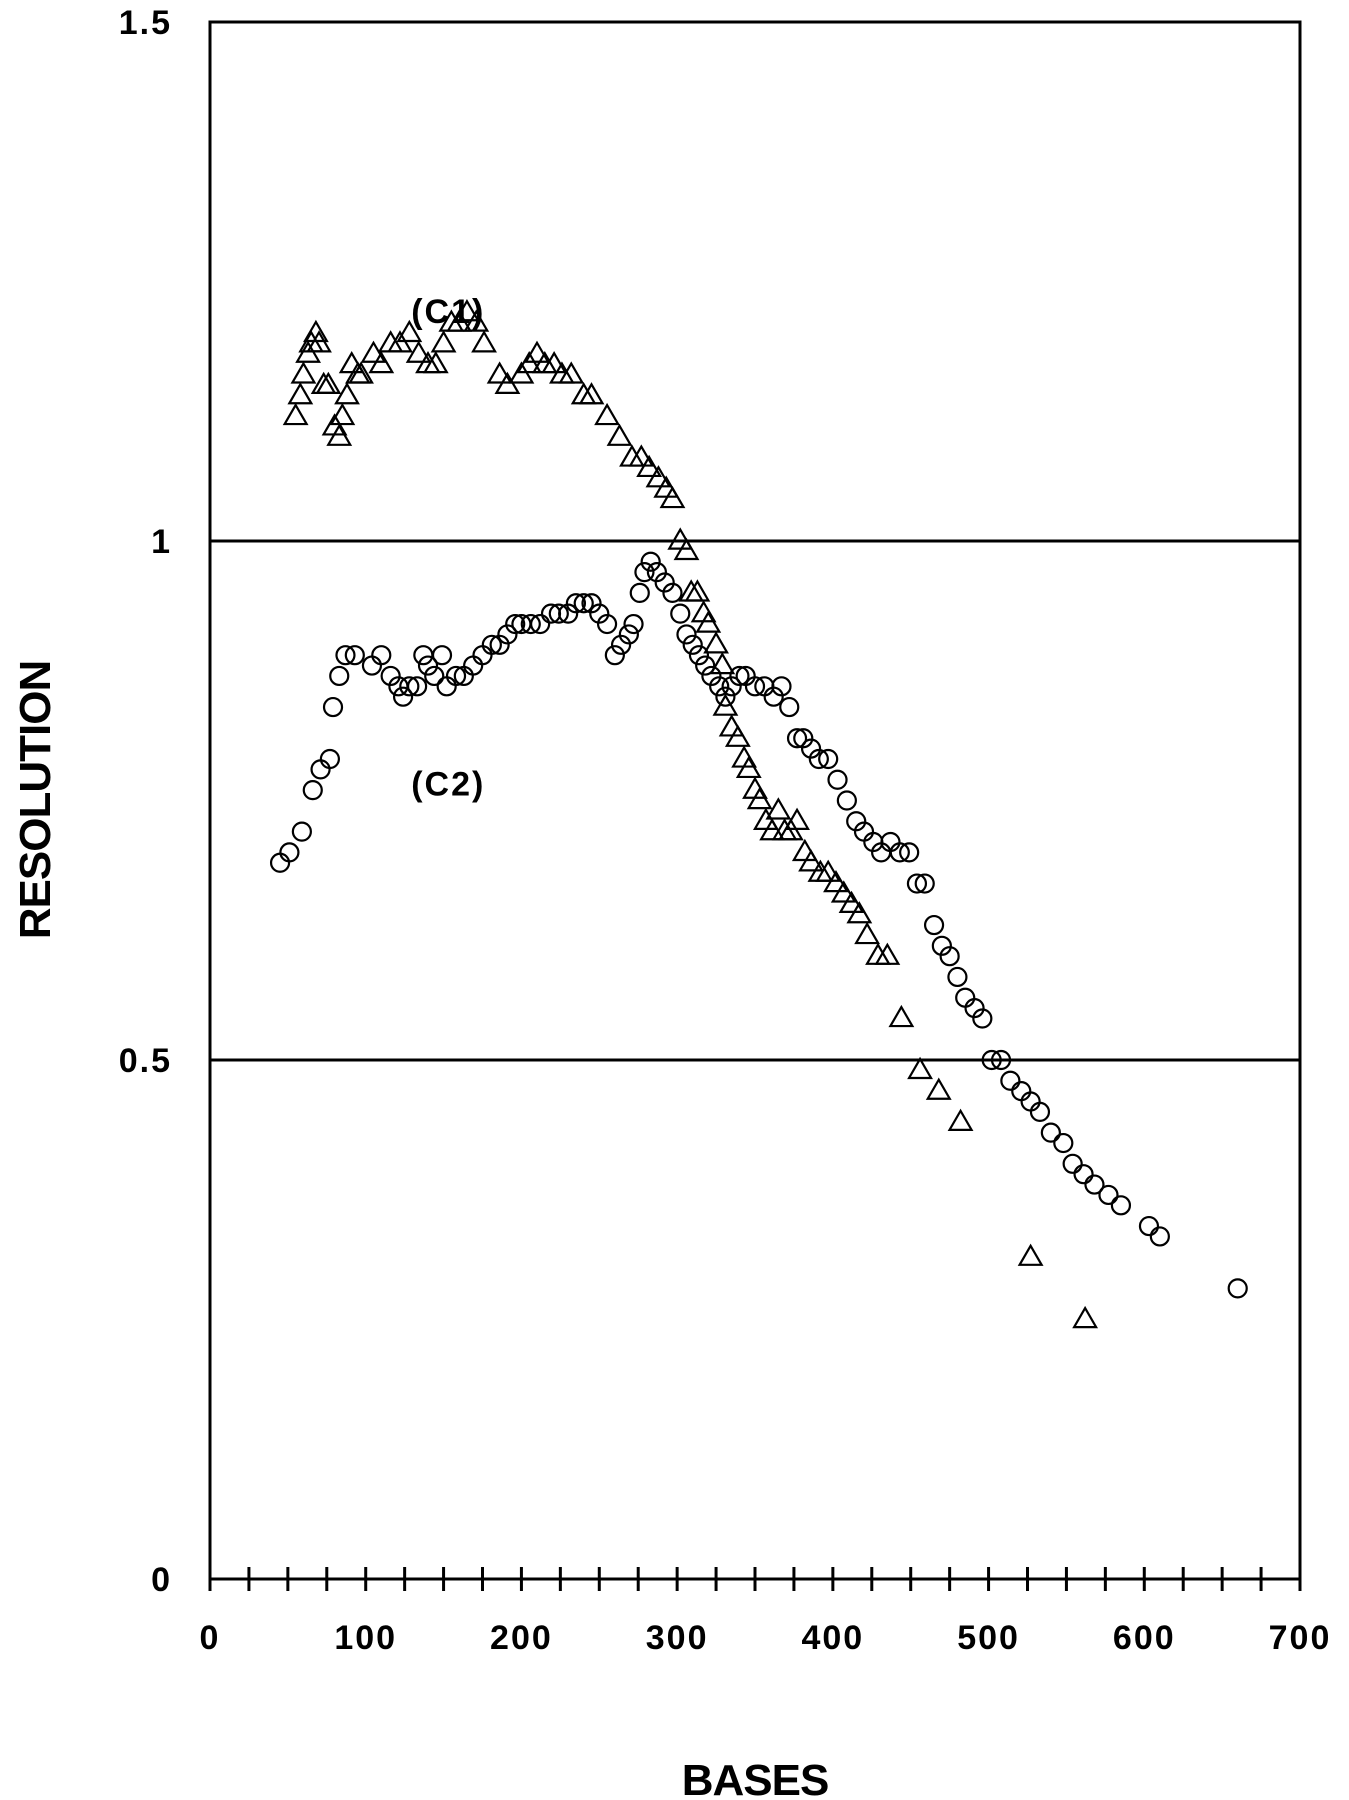 This screenshot has height=1800, width=1349. I want to click on x-tick-label: 200, so click(521, 1638).